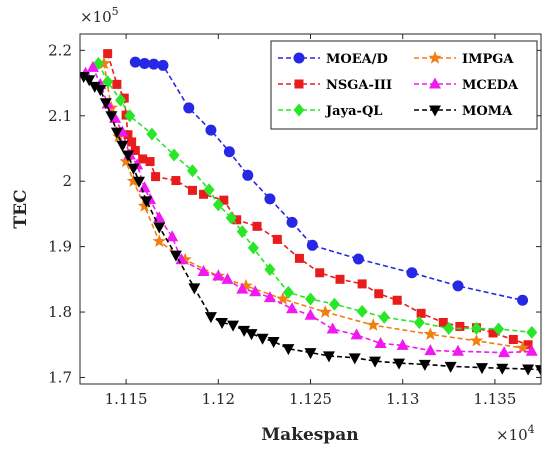 Image resolution: width=550 pixels, height=452 pixels. Describe the element at coordinates (126, 399) in the screenshot. I see `x-tick-label: 1.115` at that location.